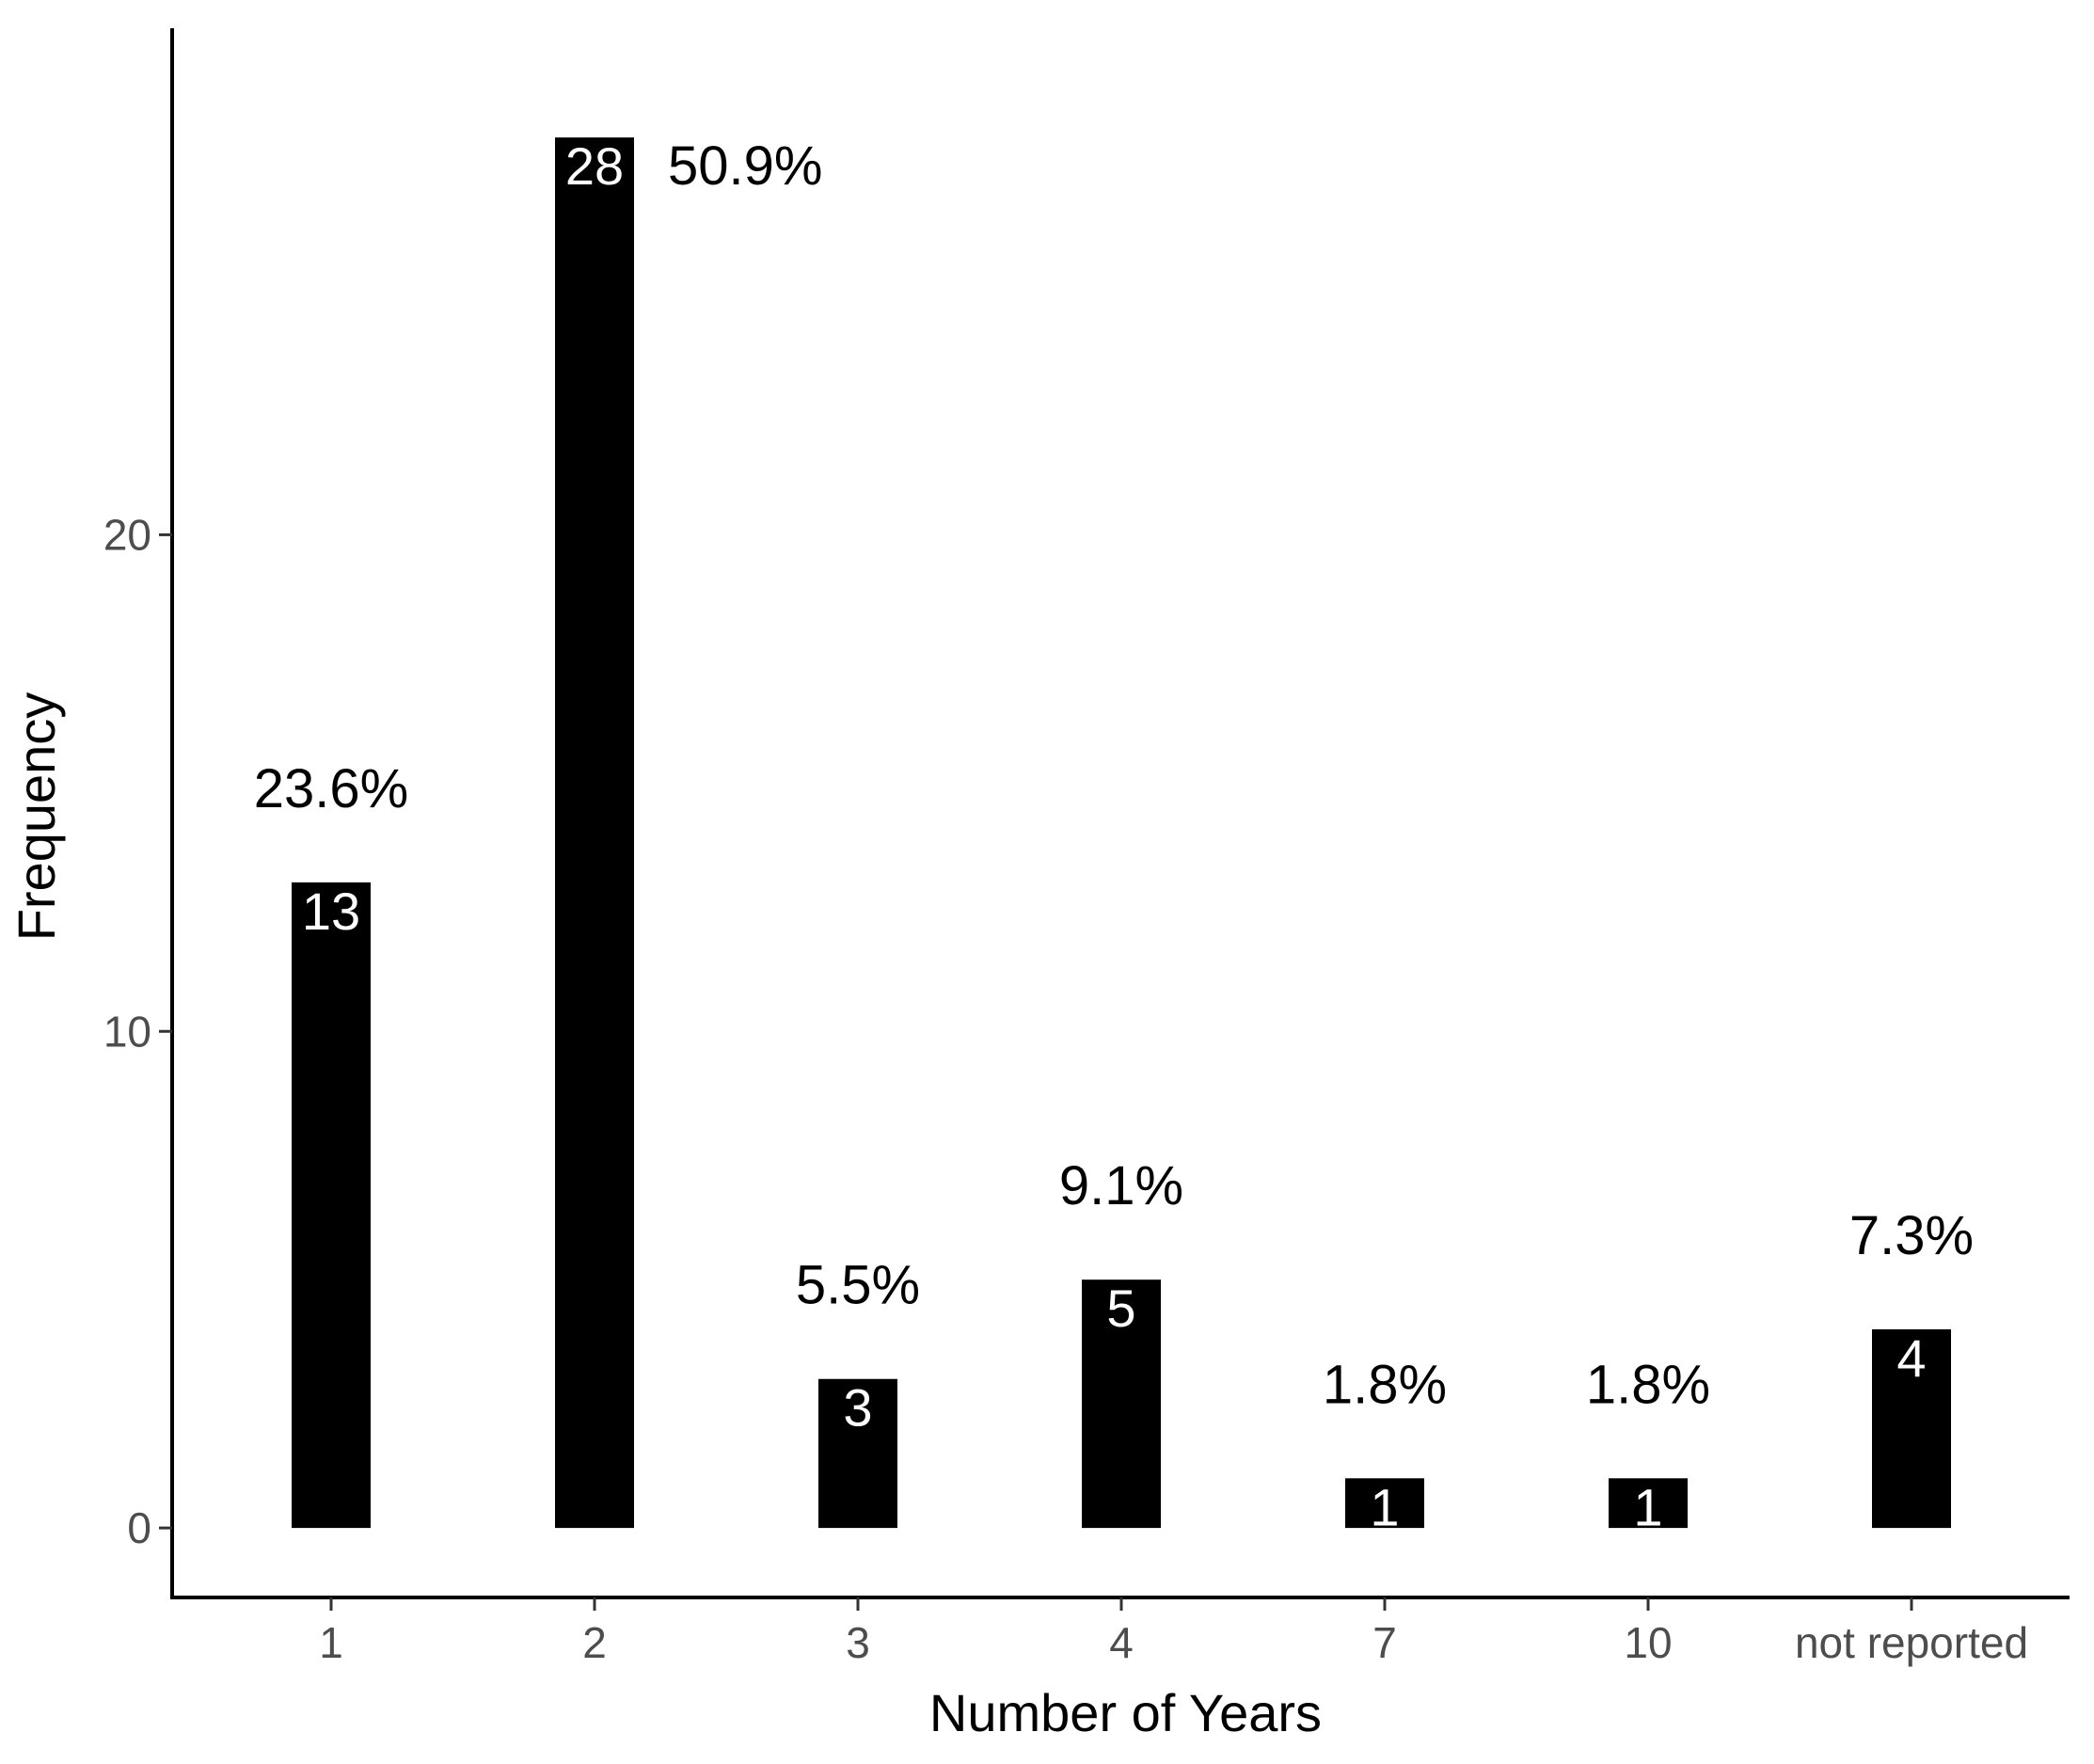 The height and width of the screenshot is (1764, 2094). I want to click on count-label-3: 3, so click(858, 1408).